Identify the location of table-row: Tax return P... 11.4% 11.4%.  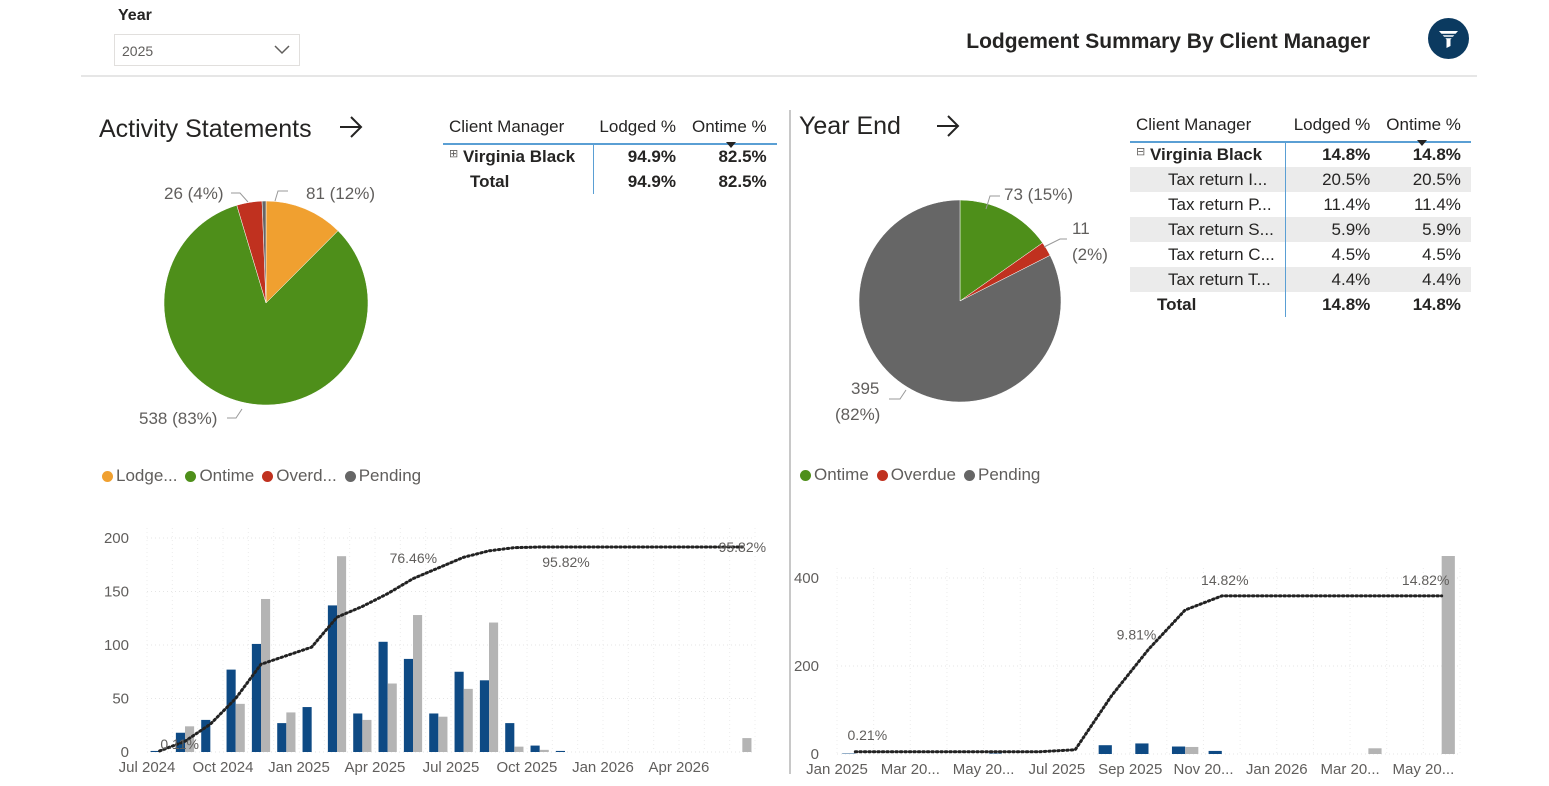
(1300, 204).